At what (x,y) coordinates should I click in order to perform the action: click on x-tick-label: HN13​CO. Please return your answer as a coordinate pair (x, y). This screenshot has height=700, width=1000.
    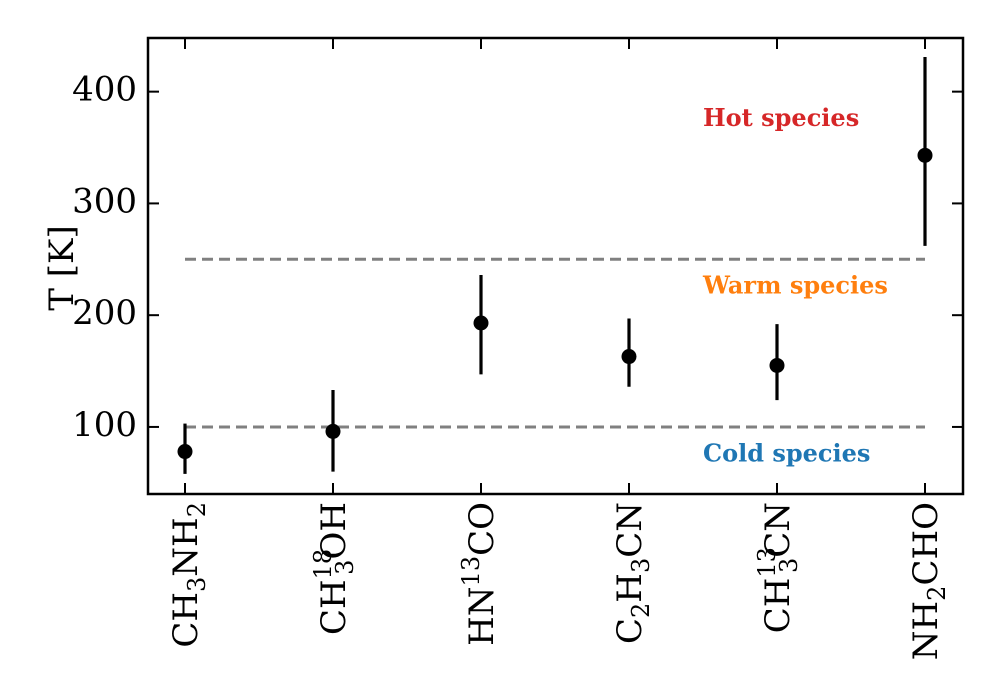
    Looking at the image, I should click on (479, 574).